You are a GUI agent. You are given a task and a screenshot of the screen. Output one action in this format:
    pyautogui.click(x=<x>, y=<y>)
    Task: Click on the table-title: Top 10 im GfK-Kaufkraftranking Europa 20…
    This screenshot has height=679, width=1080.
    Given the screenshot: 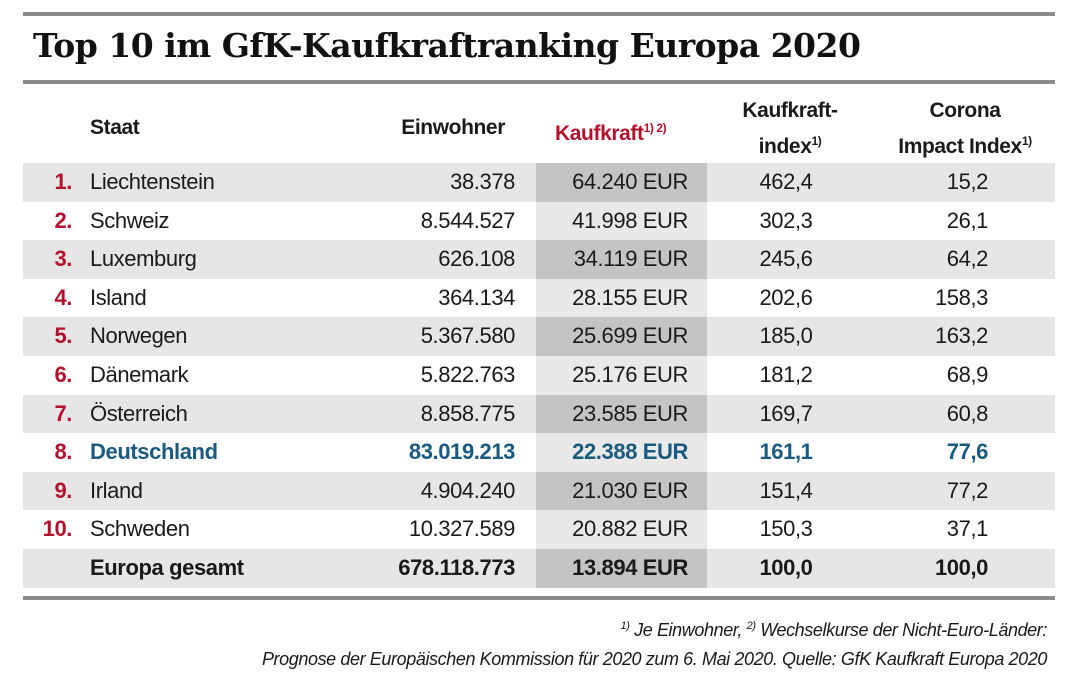 What is the action you would take?
    pyautogui.click(x=447, y=45)
    